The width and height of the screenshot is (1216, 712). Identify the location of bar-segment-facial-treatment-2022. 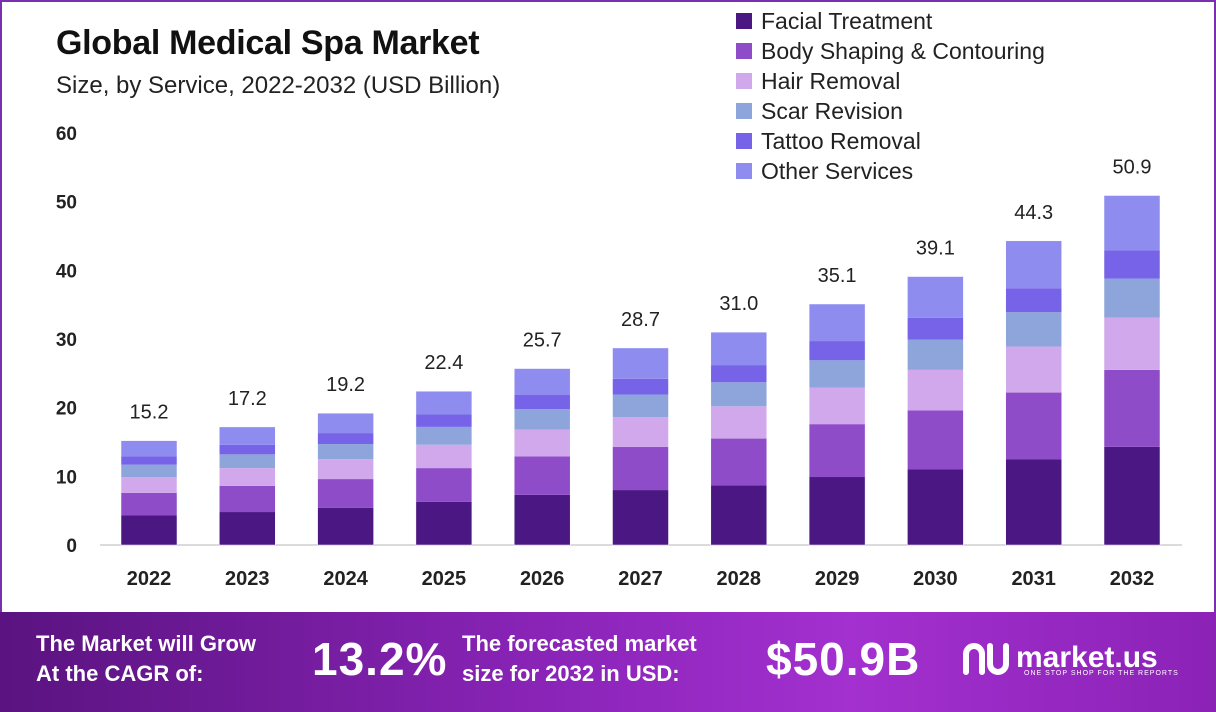
(149, 530).